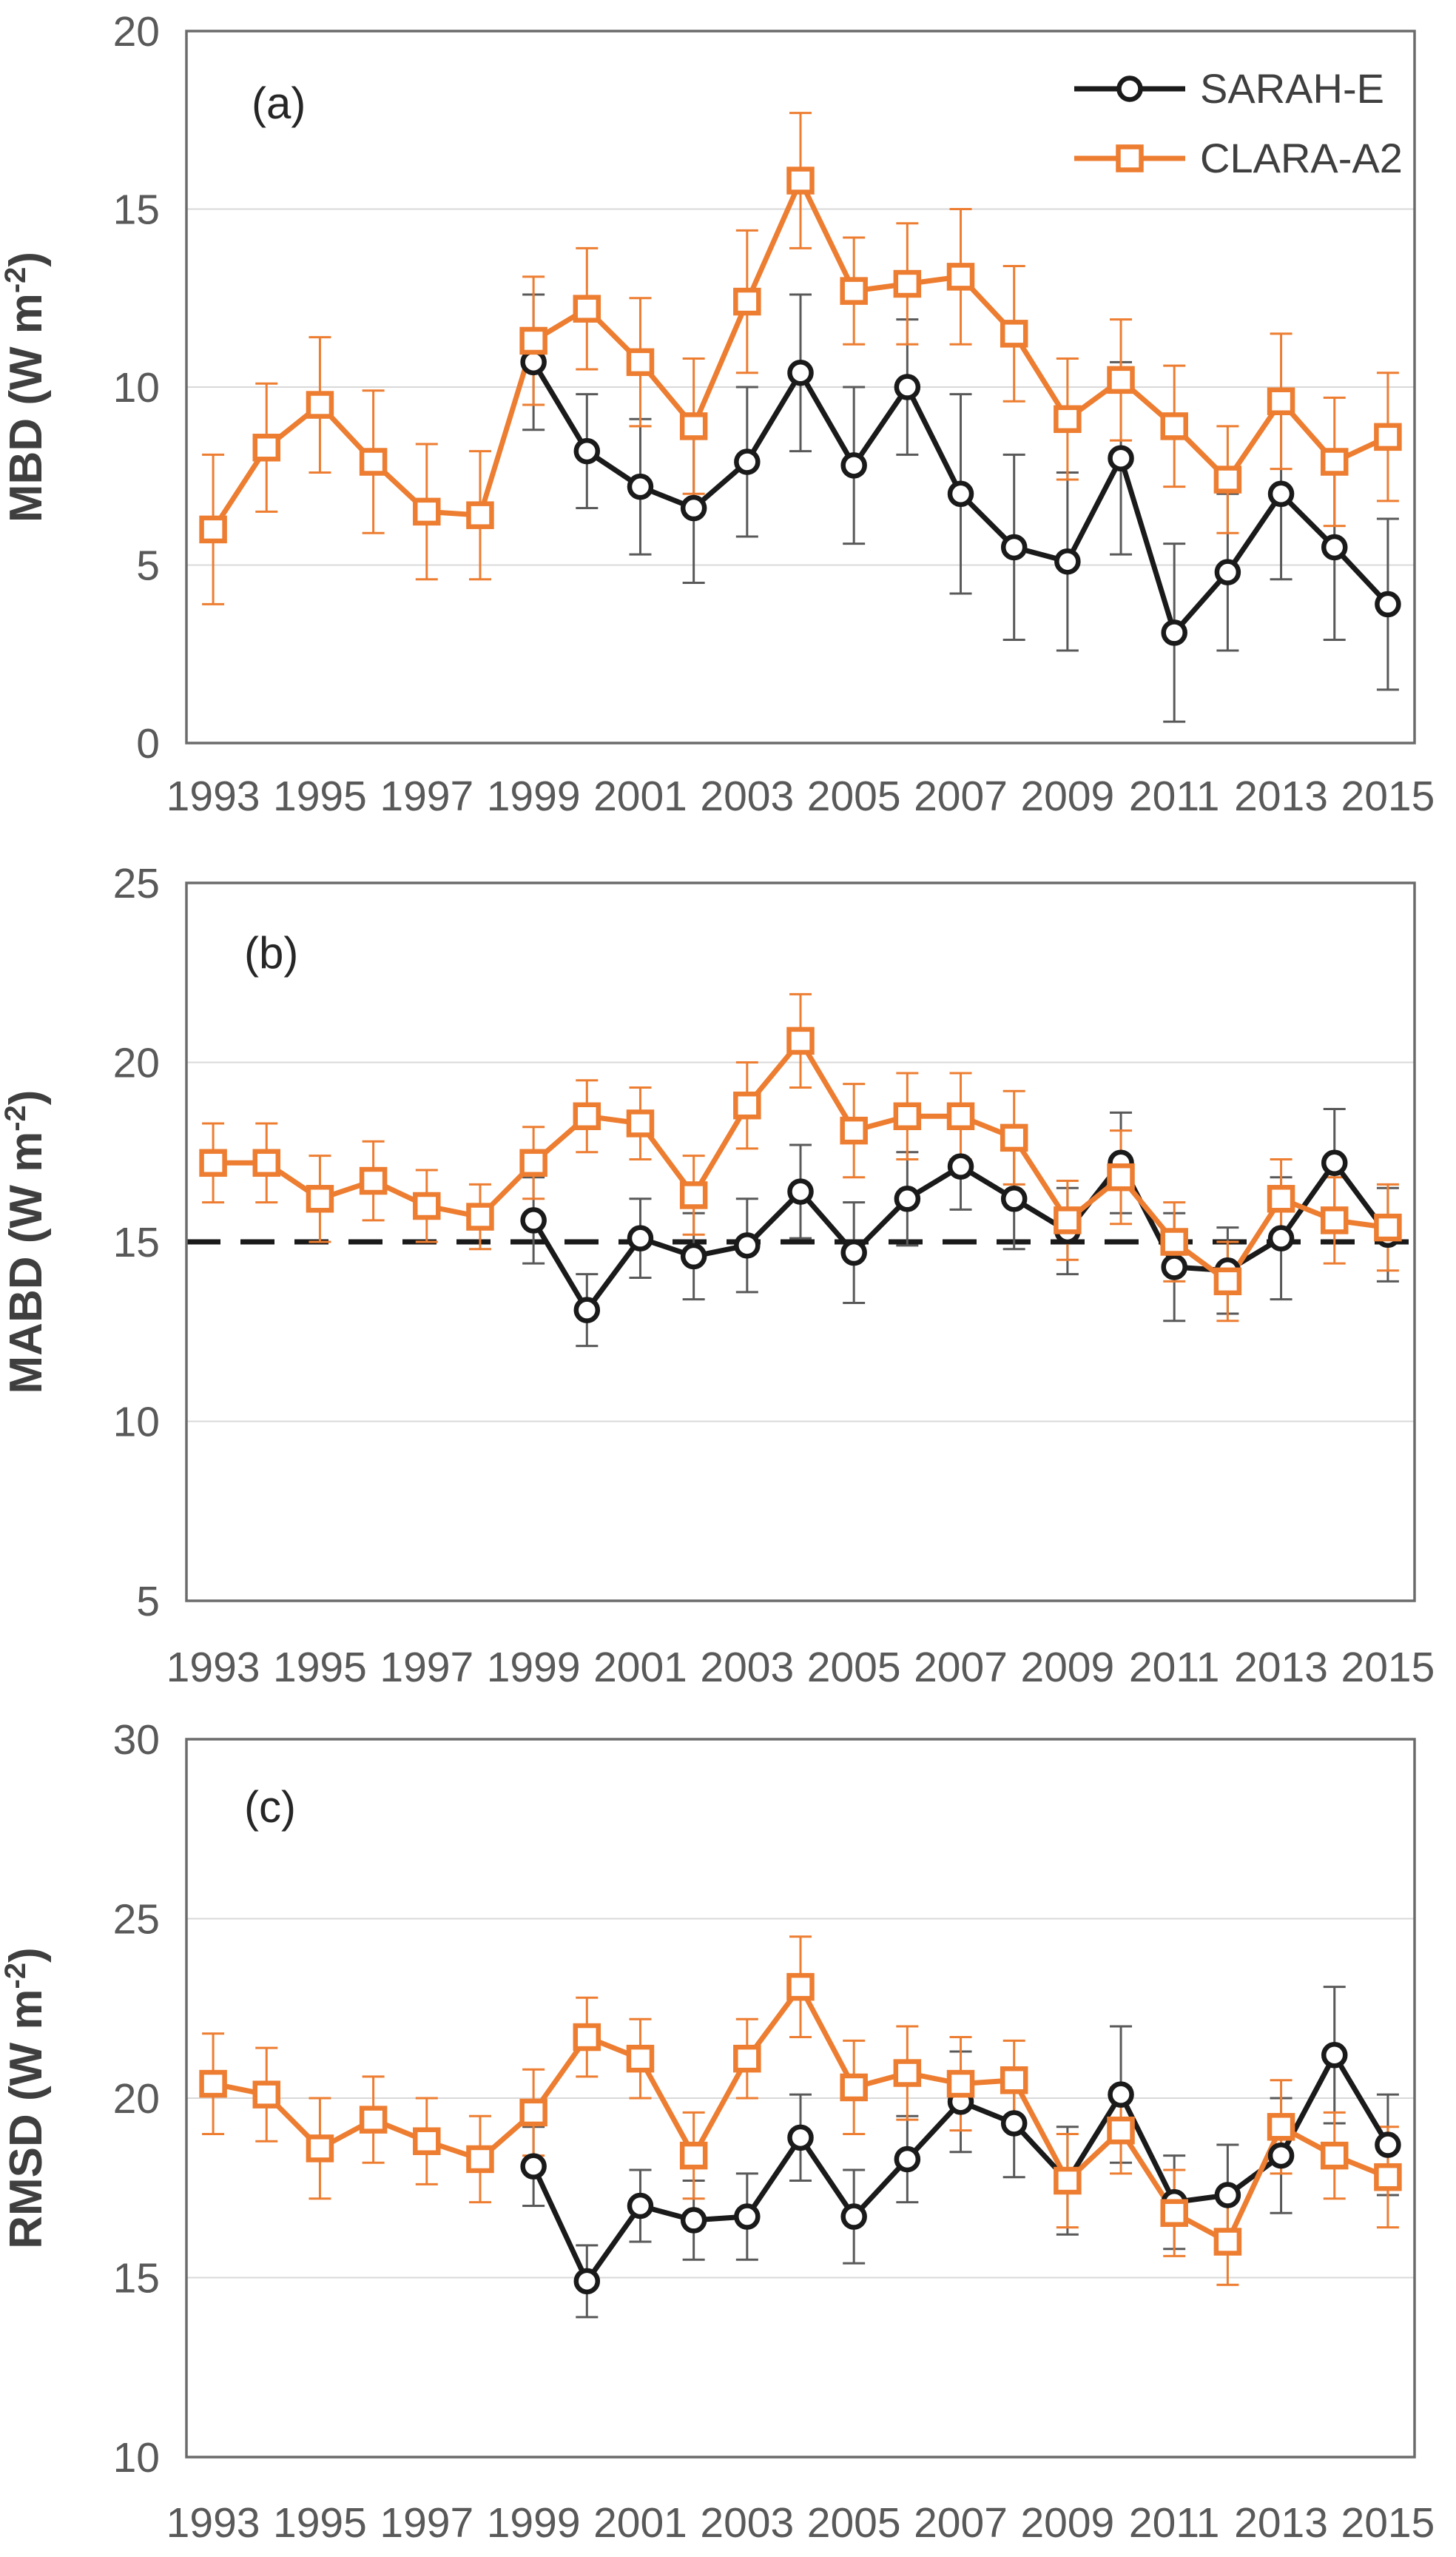 The width and height of the screenshot is (1456, 2557). Describe the element at coordinates (270, 1807) in the screenshot. I see `panel-label: (c)` at that location.